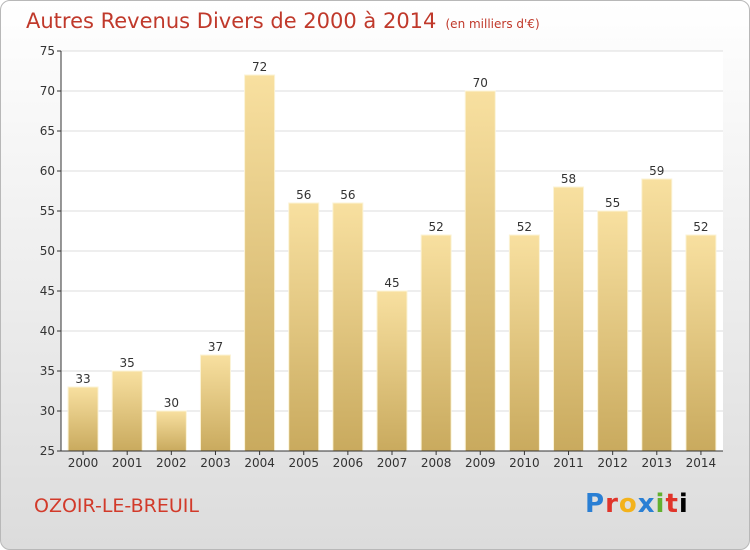 The height and width of the screenshot is (550, 750). What do you see at coordinates (47, 411) in the screenshot?
I see `y-tick-label: 30` at bounding box center [47, 411].